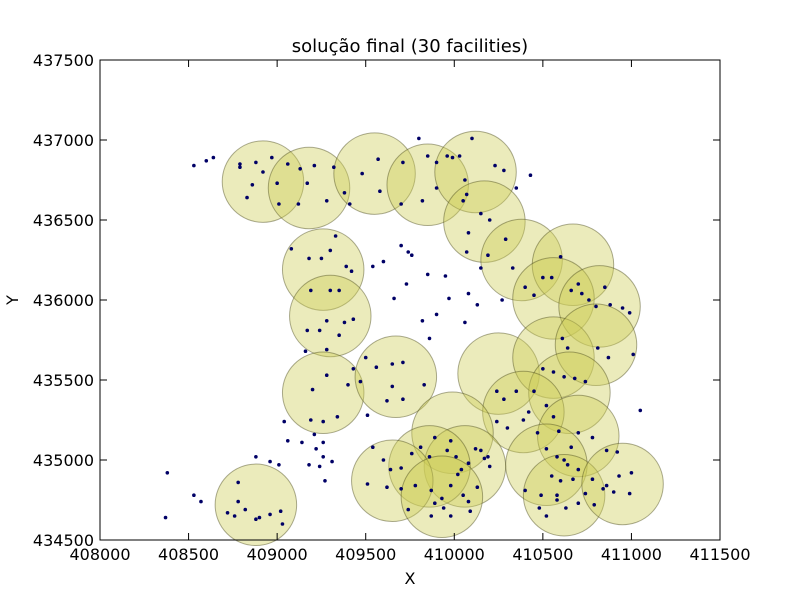  I want to click on x-tick-label: 408500, so click(188, 554).